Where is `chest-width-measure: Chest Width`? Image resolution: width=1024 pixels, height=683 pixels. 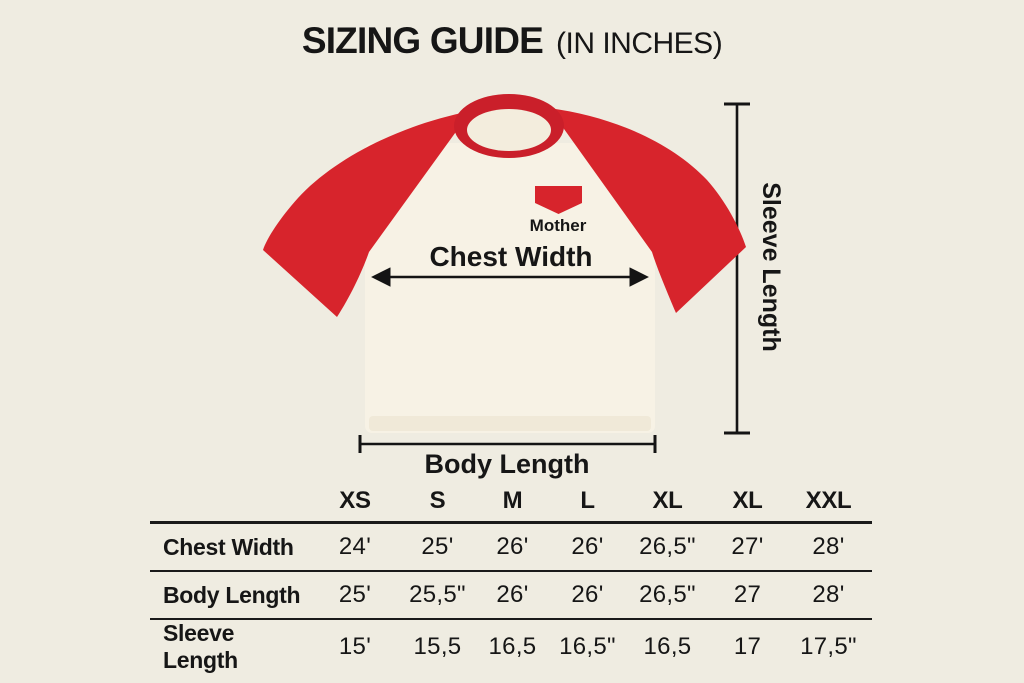 chest-width-measure: Chest Width is located at coordinates (510, 264).